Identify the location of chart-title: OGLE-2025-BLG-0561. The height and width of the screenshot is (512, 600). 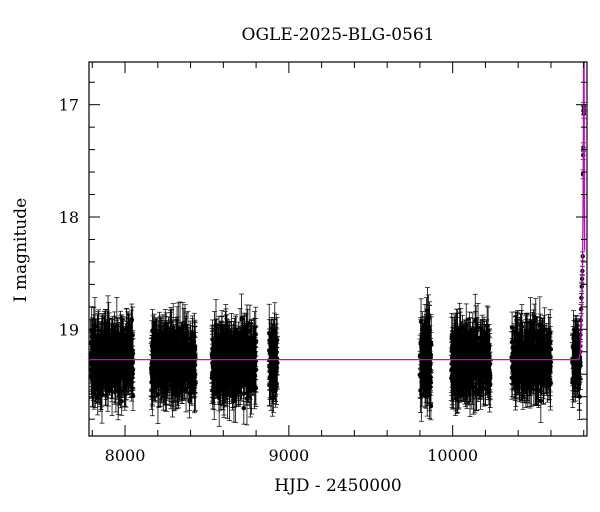
(338, 35).